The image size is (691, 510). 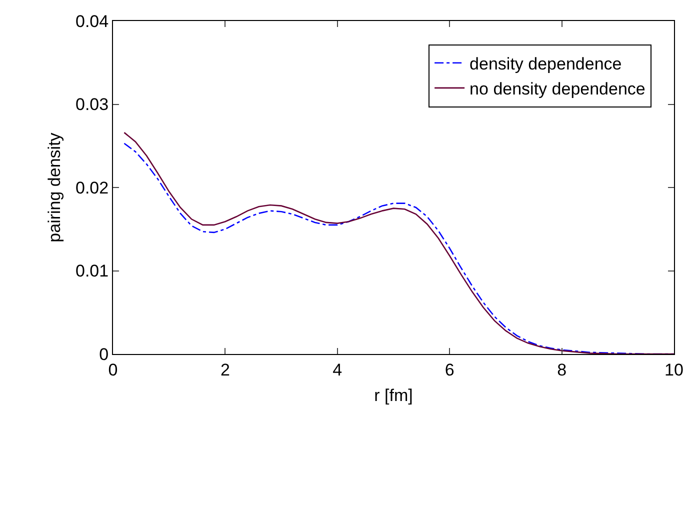 I want to click on y-tick-label: 0.02, so click(x=92, y=188).